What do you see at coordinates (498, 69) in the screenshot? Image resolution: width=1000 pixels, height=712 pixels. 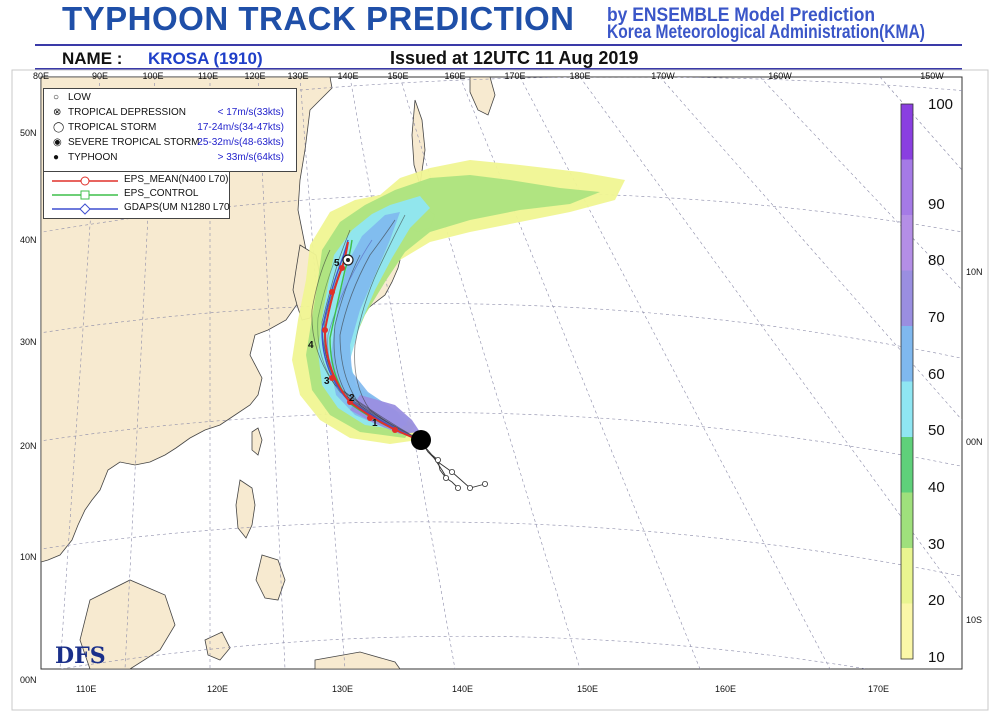 I see `header-divider-bottom` at bounding box center [498, 69].